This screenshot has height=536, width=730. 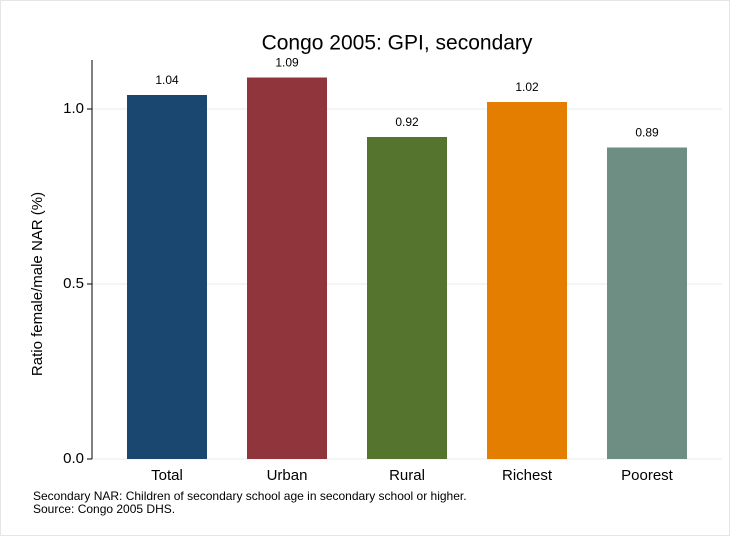 What do you see at coordinates (287, 475) in the screenshot?
I see `x-tick-label: Urban` at bounding box center [287, 475].